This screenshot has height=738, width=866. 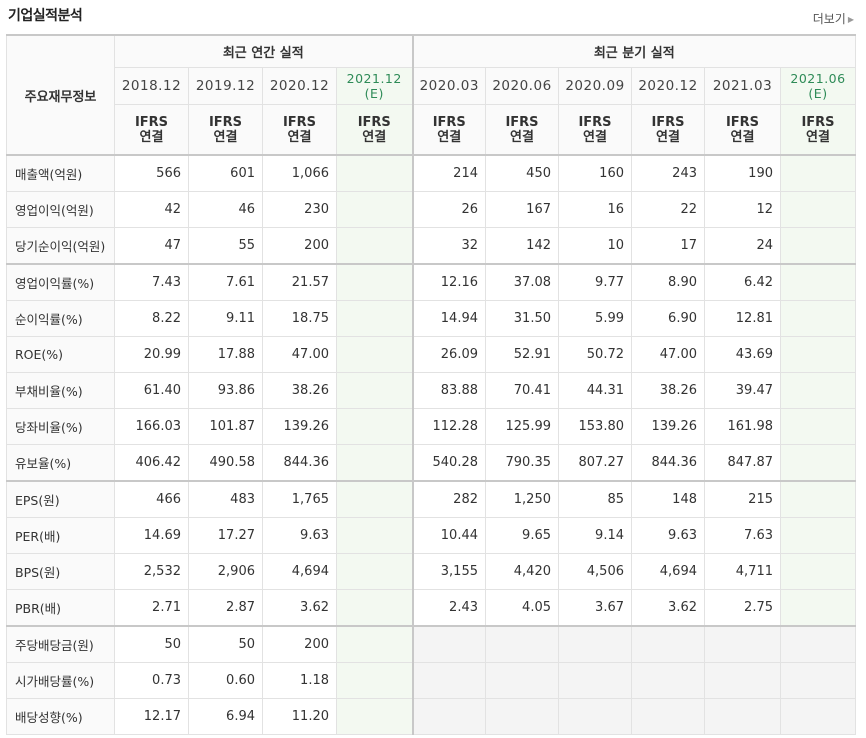 What do you see at coordinates (60, 680) in the screenshot?
I see `row-label: 시가배당률(%)` at bounding box center [60, 680].